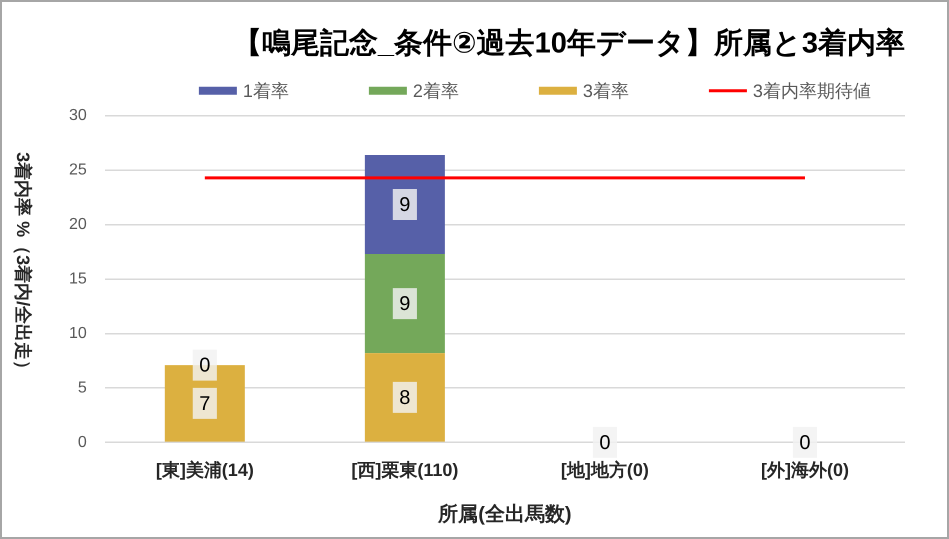 The height and width of the screenshot is (539, 949). I want to click on y-tick-label: 5, so click(82, 387).